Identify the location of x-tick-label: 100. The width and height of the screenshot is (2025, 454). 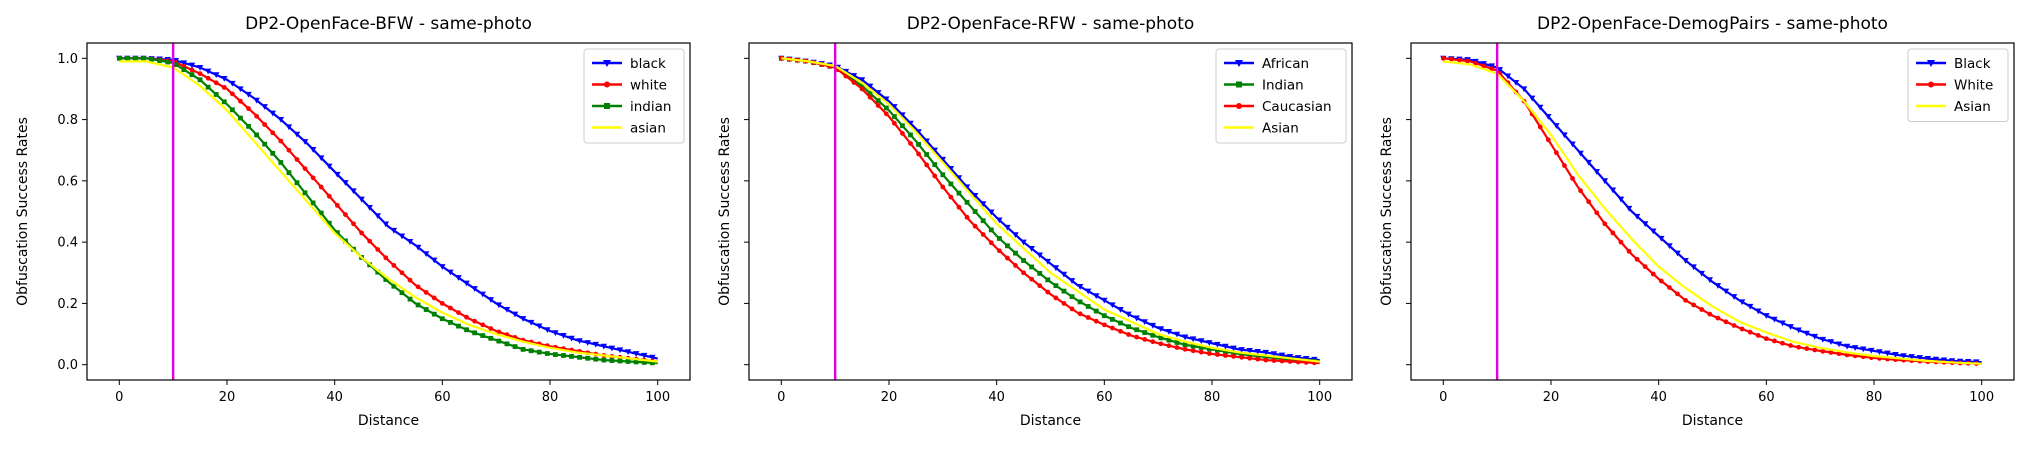
(1319, 397).